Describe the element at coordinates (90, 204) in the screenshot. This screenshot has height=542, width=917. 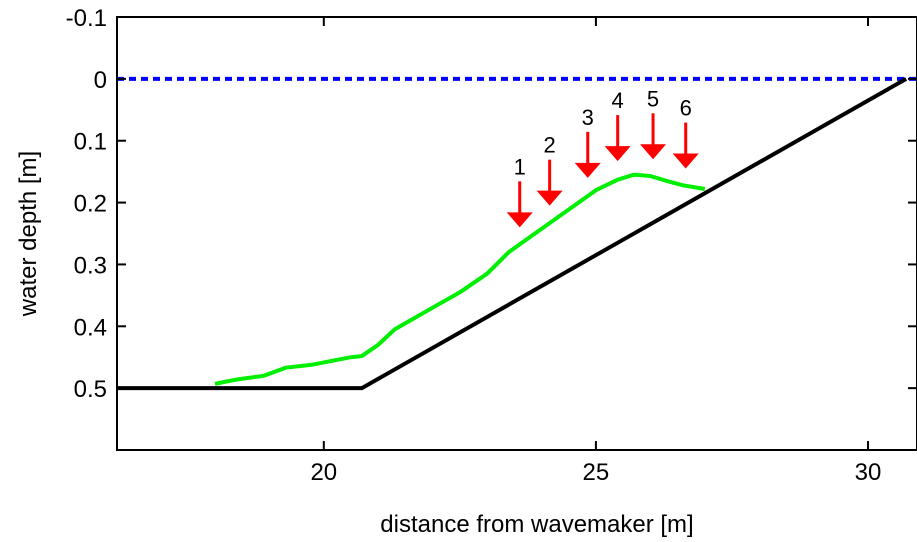
I see `y-tick-label: 0.2` at that location.